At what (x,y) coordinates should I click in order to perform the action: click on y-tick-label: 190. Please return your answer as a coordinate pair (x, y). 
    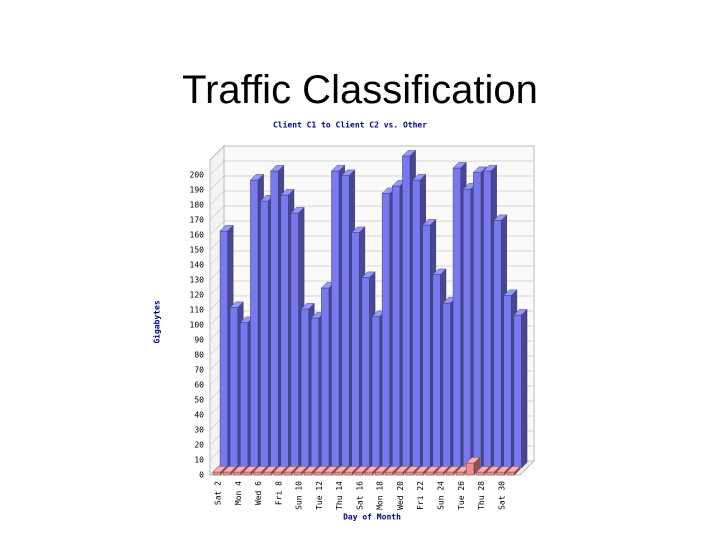
    Looking at the image, I should click on (197, 190).